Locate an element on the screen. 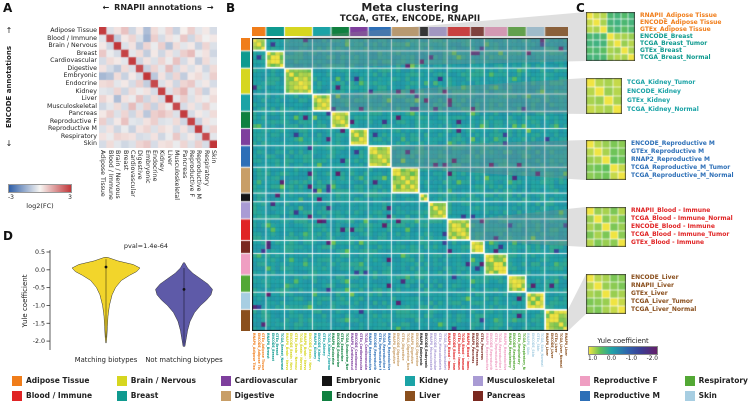 The width and height of the screenshot is (756, 407). legend-item-label: Kidney is located at coordinates (434, 380).